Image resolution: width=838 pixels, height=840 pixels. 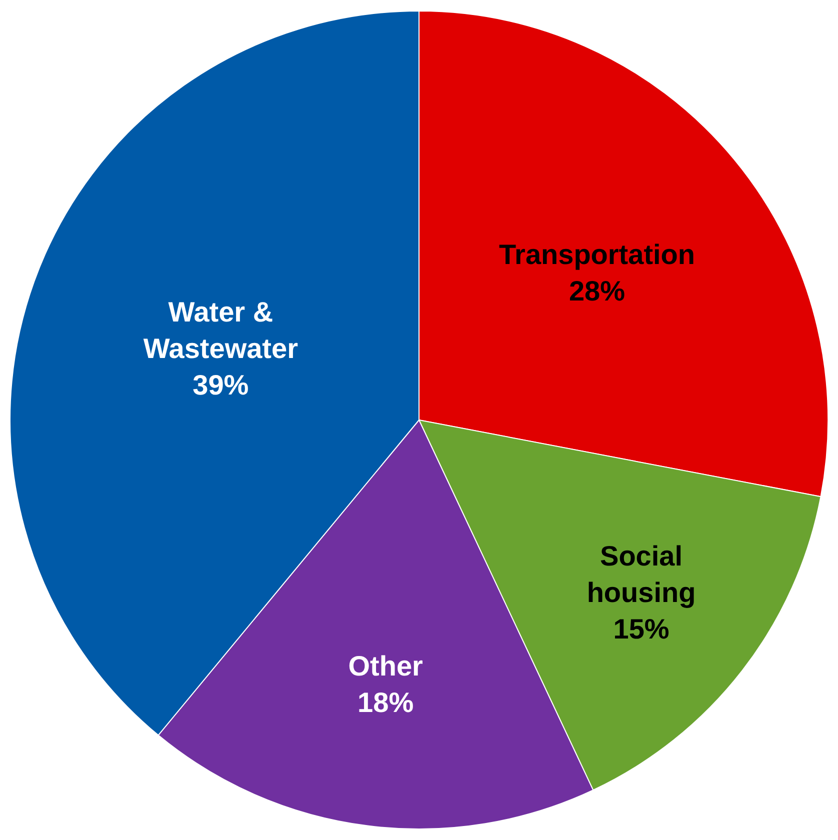 What do you see at coordinates (220, 330) in the screenshot?
I see `slice-label: Water & Wastewater` at bounding box center [220, 330].